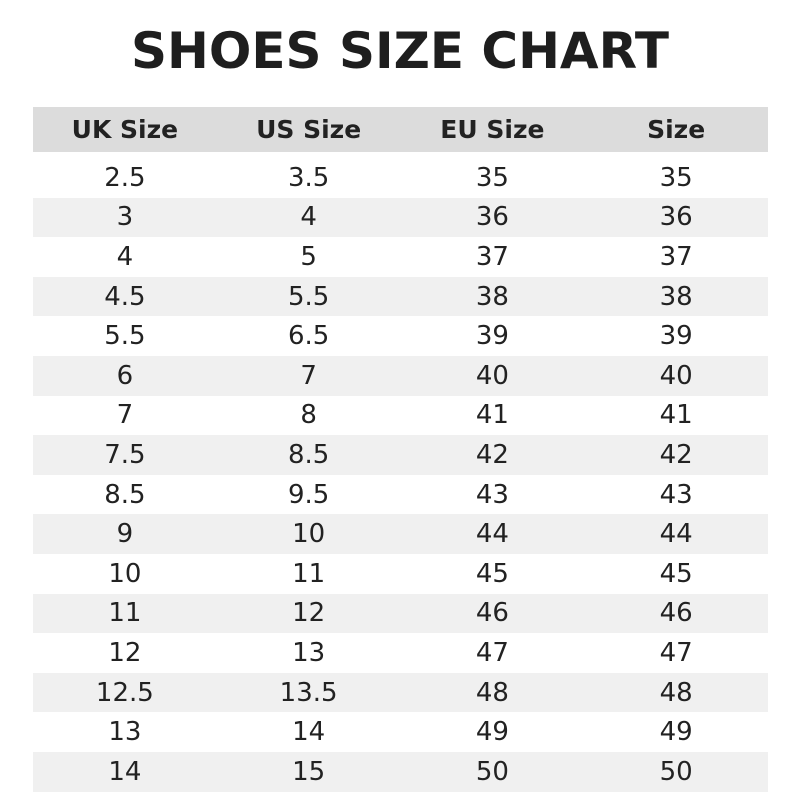 The height and width of the screenshot is (800, 800). I want to click on us-size-cell: 13, so click(309, 652).